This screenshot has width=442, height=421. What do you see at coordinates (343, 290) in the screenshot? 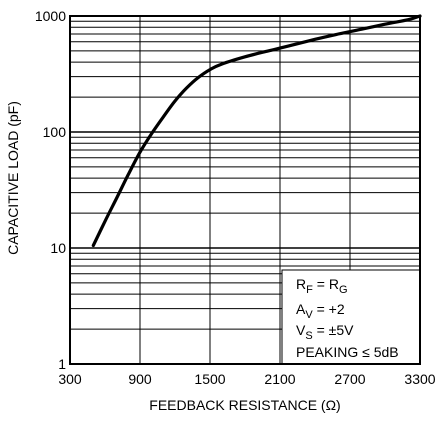
I see `rf-sub2: G` at bounding box center [343, 290].